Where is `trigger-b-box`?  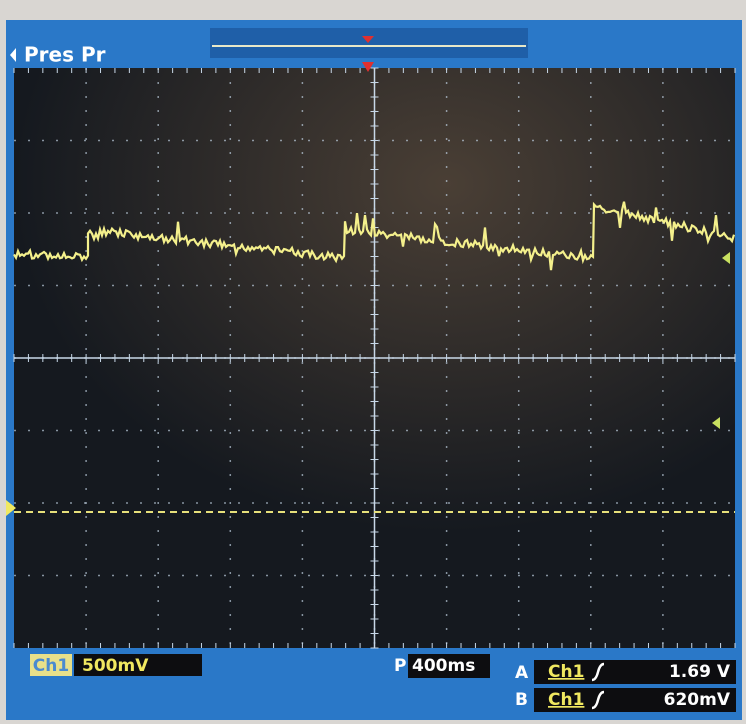 trigger-b-box is located at coordinates (635, 700).